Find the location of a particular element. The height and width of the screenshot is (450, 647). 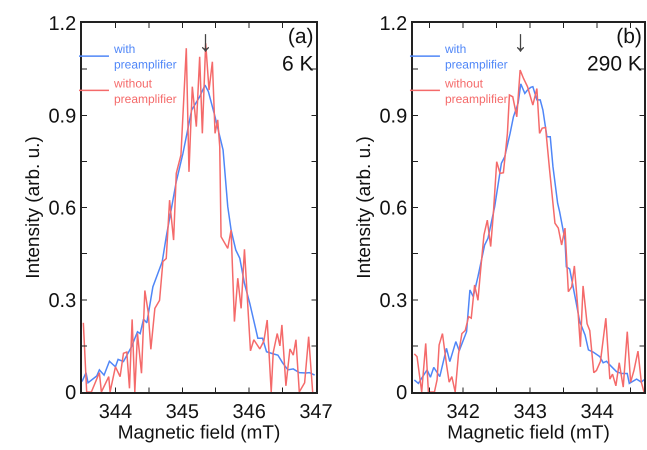

x-tick-label: 343 is located at coordinates (530, 411).